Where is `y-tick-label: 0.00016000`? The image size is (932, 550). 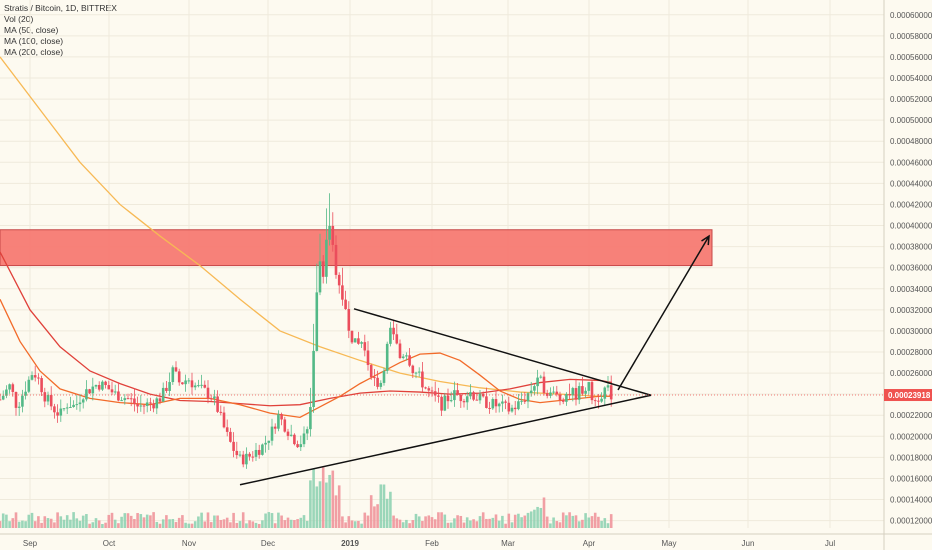 y-tick-label: 0.00016000 is located at coordinates (911, 478).